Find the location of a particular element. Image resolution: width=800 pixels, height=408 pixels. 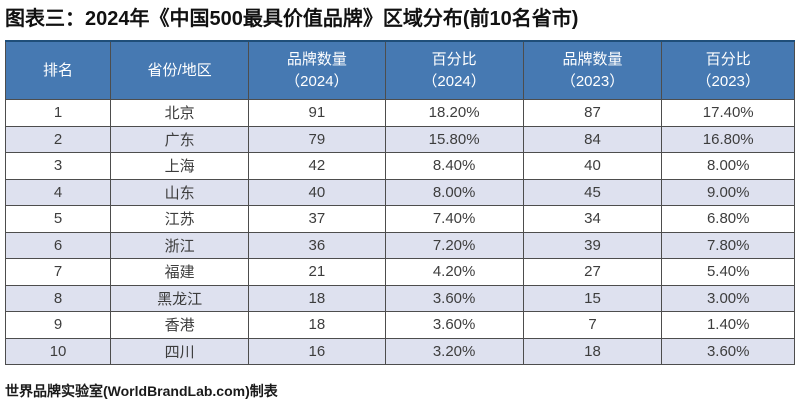

brand-count-2024-cell: 21 is located at coordinates (317, 272).